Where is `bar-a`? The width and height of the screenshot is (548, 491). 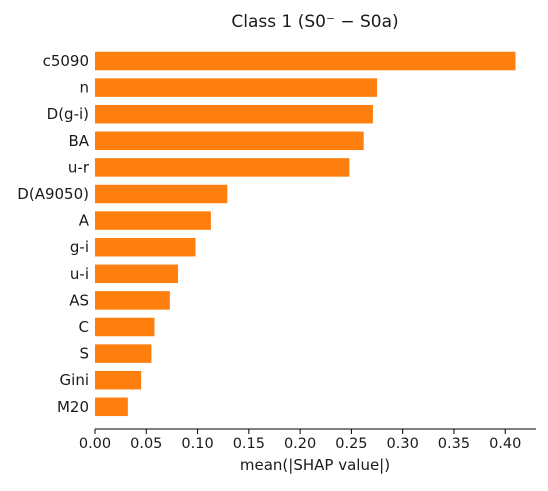
bar-a is located at coordinates (153, 220).